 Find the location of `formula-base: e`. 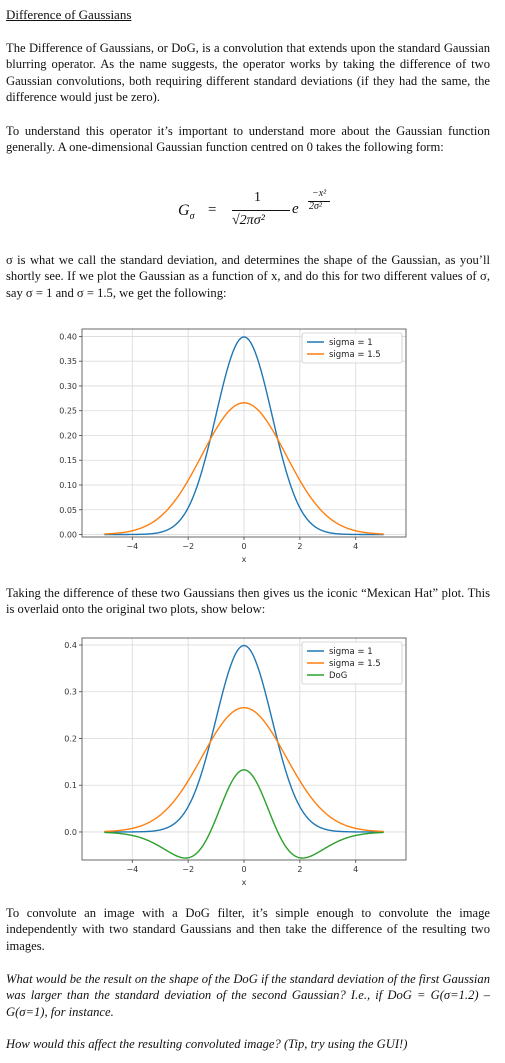

formula-base: e is located at coordinates (295, 209).